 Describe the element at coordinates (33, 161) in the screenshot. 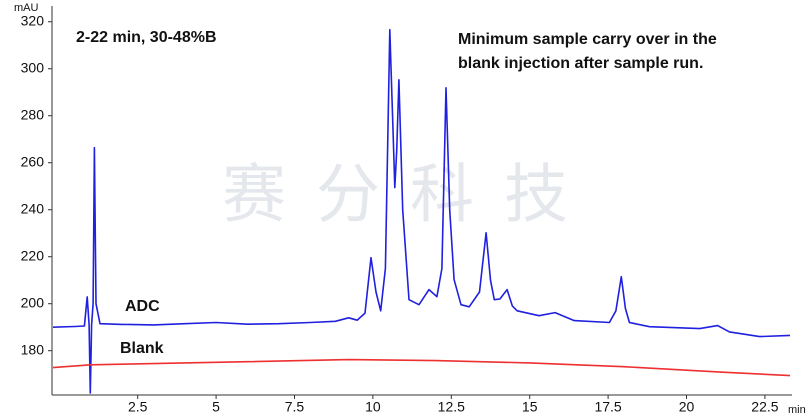

I see `y-tick-label: 260` at that location.